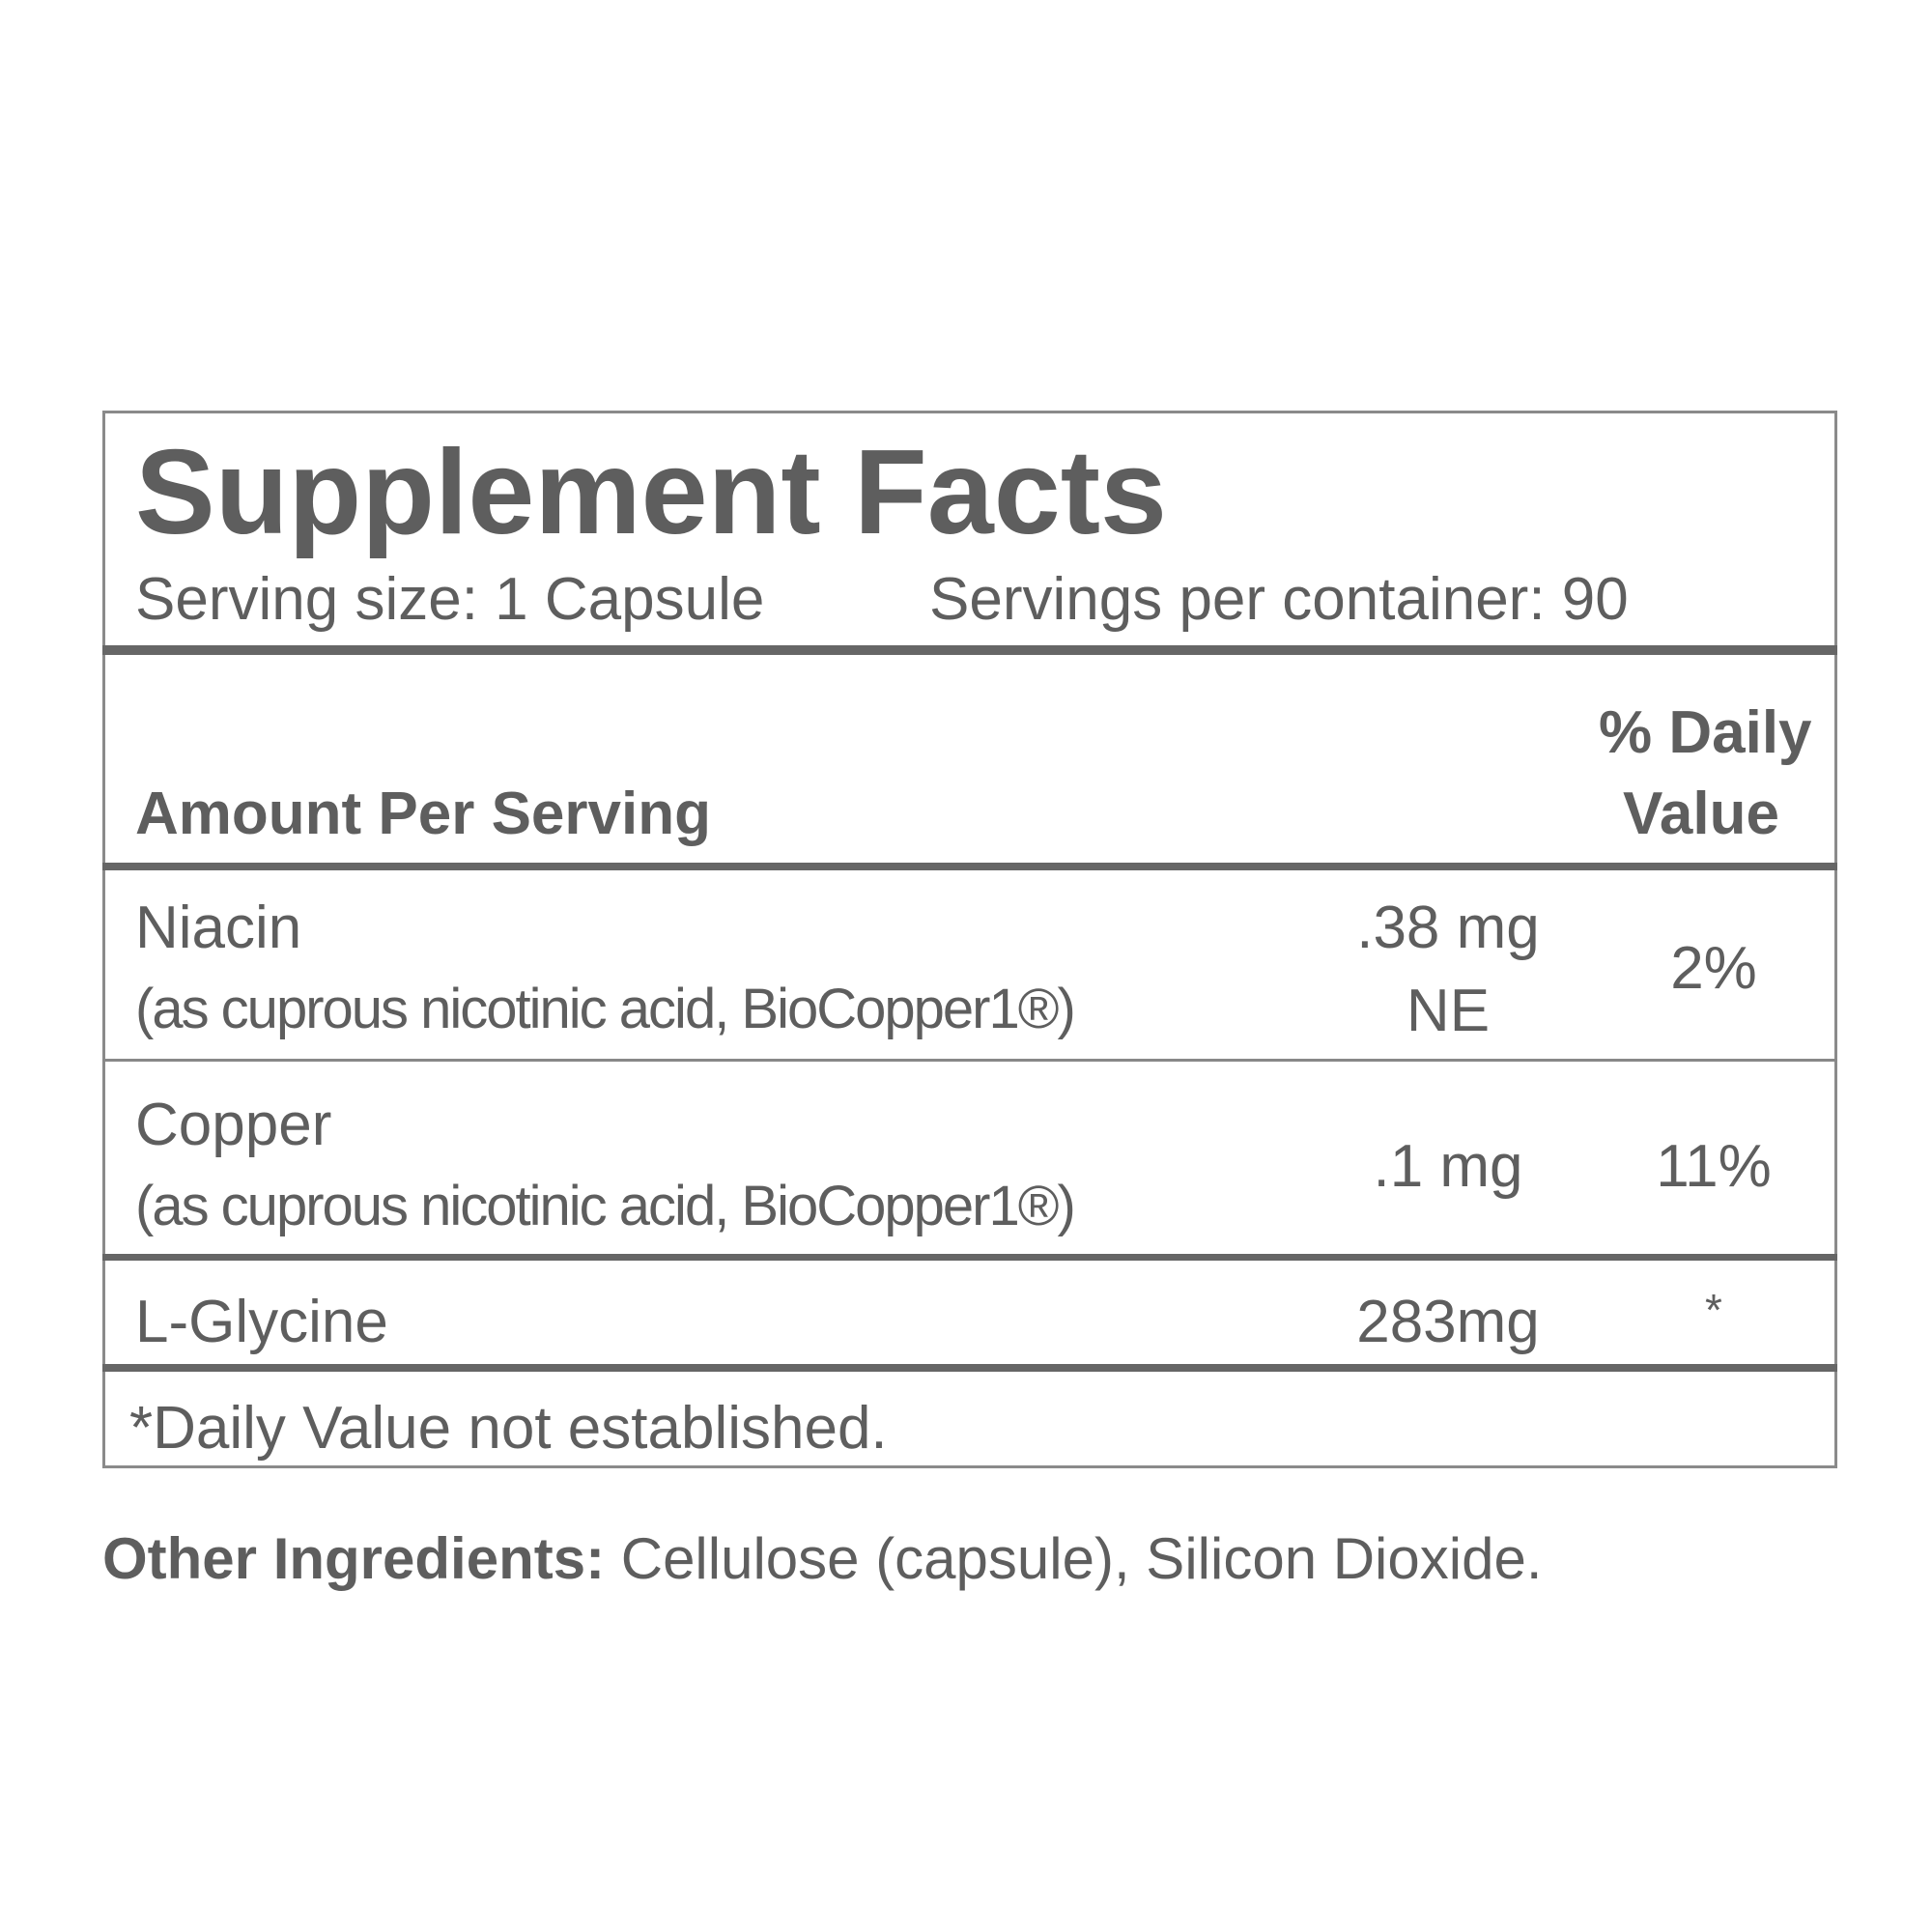  Describe the element at coordinates (261, 1322) in the screenshot. I see `nutrient-name-l-glycine: L-Glycine` at that location.